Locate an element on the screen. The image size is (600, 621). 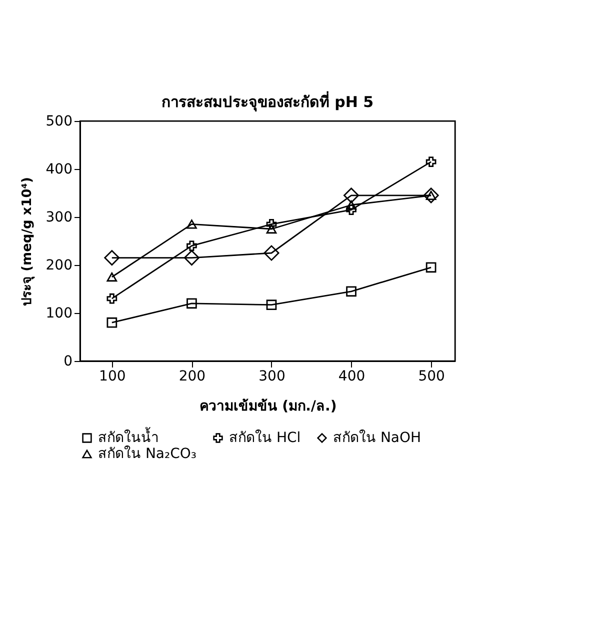
y-tick-label: 0 is located at coordinates (68, 362).